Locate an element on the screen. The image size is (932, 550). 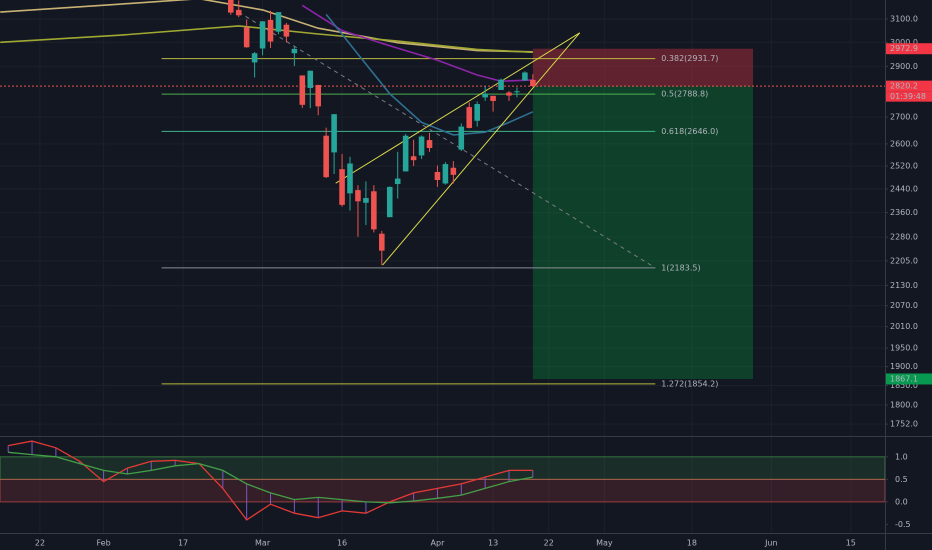
countdown: 01:39:48 is located at coordinates (908, 96).